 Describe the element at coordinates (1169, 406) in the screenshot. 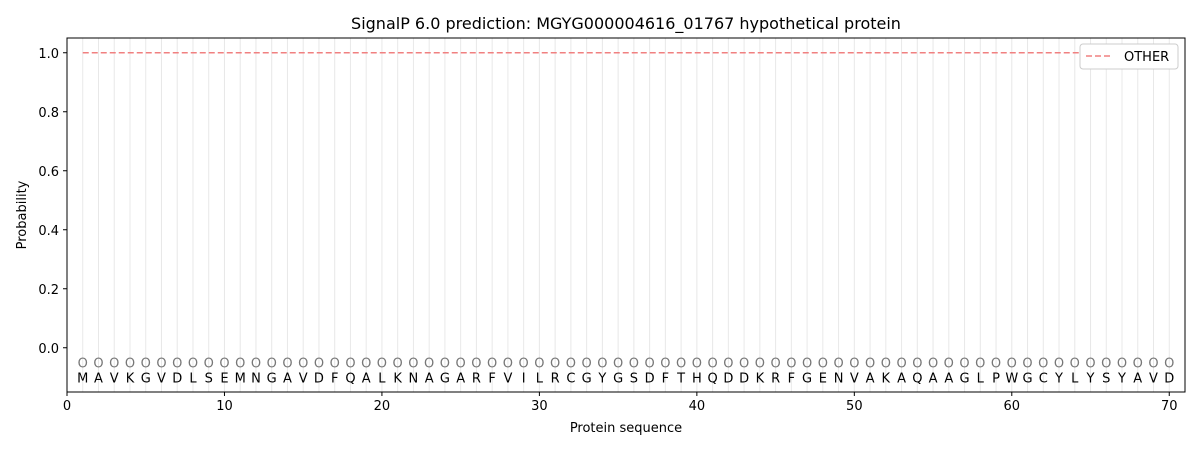

I see `x-tick-label: 70` at that location.